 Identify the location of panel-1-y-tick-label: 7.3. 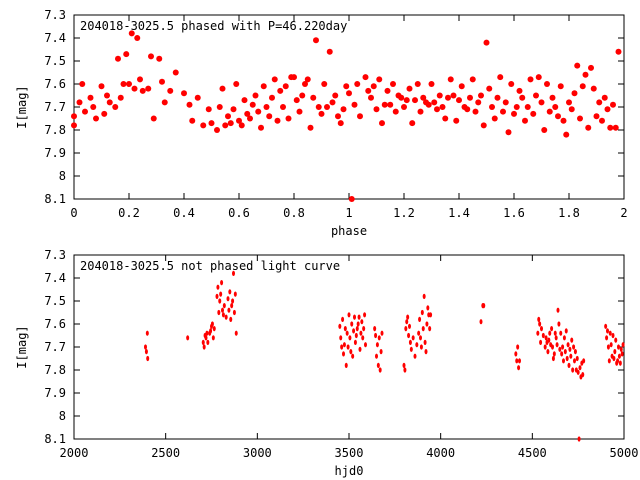
(55, 15).